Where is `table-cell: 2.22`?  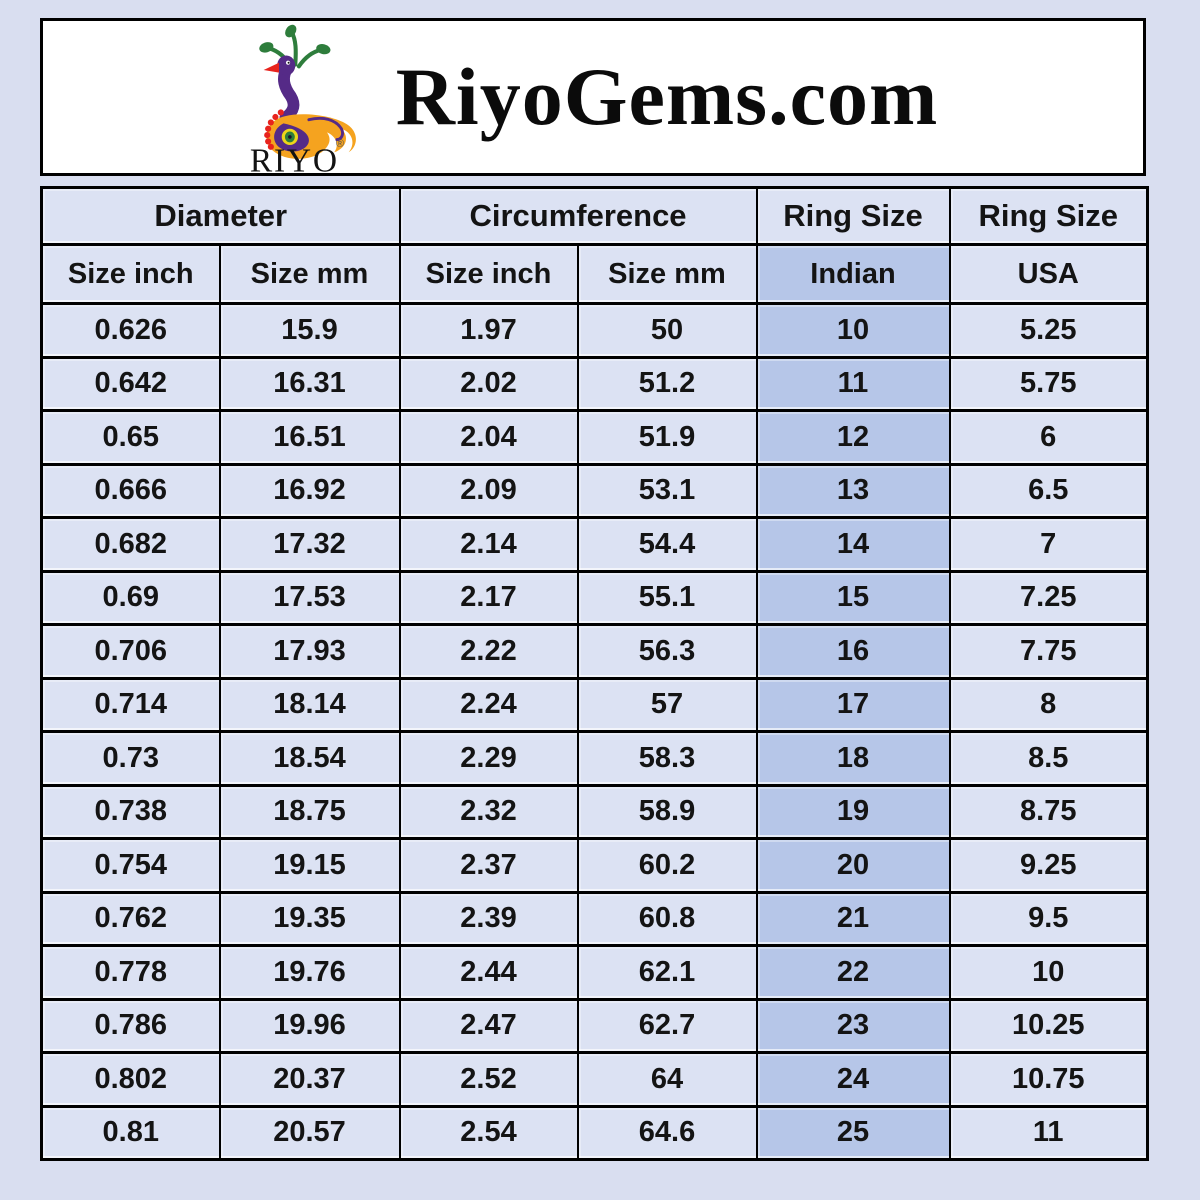
table-cell: 2.22 is located at coordinates (488, 651).